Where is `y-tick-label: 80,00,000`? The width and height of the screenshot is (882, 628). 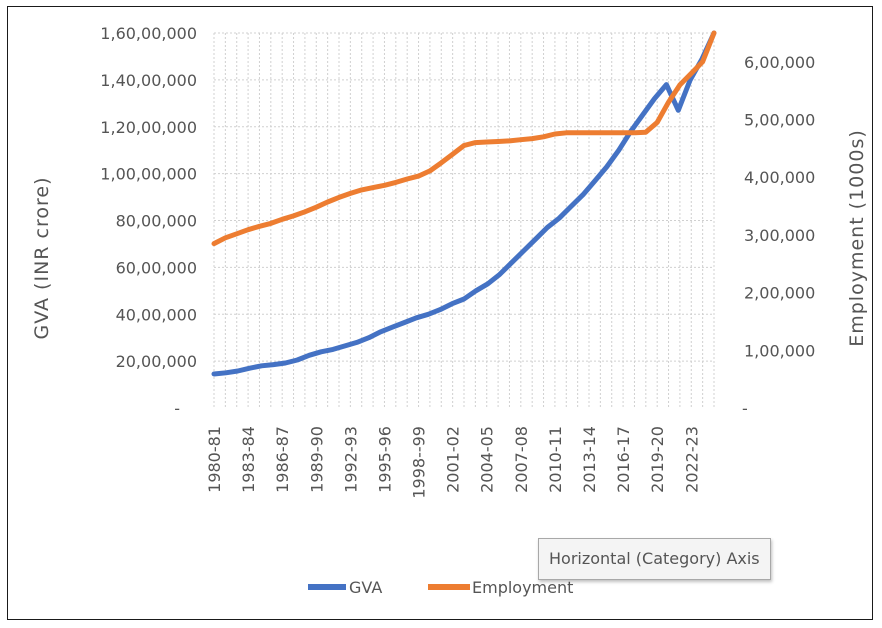
y-tick-label: 80,00,000 is located at coordinates (156, 221).